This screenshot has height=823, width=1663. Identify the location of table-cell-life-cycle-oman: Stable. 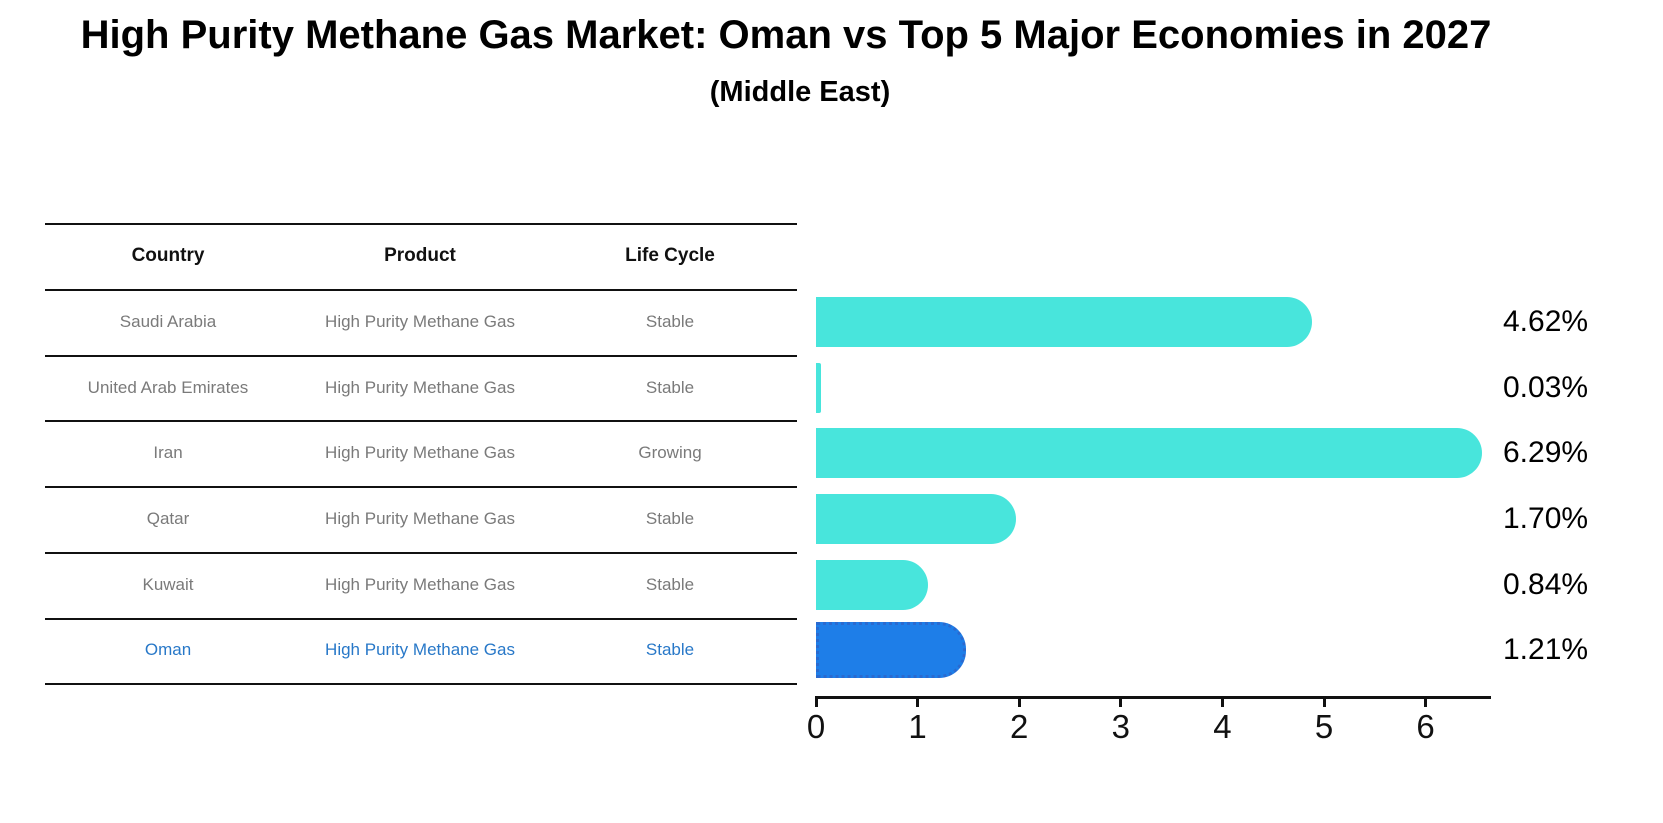
(670, 650).